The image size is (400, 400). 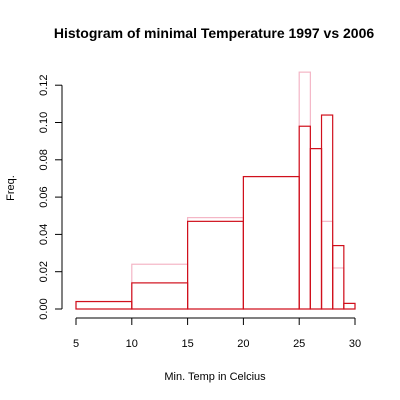 I want to click on y-tick-label: 0.06, so click(x=44, y=196).